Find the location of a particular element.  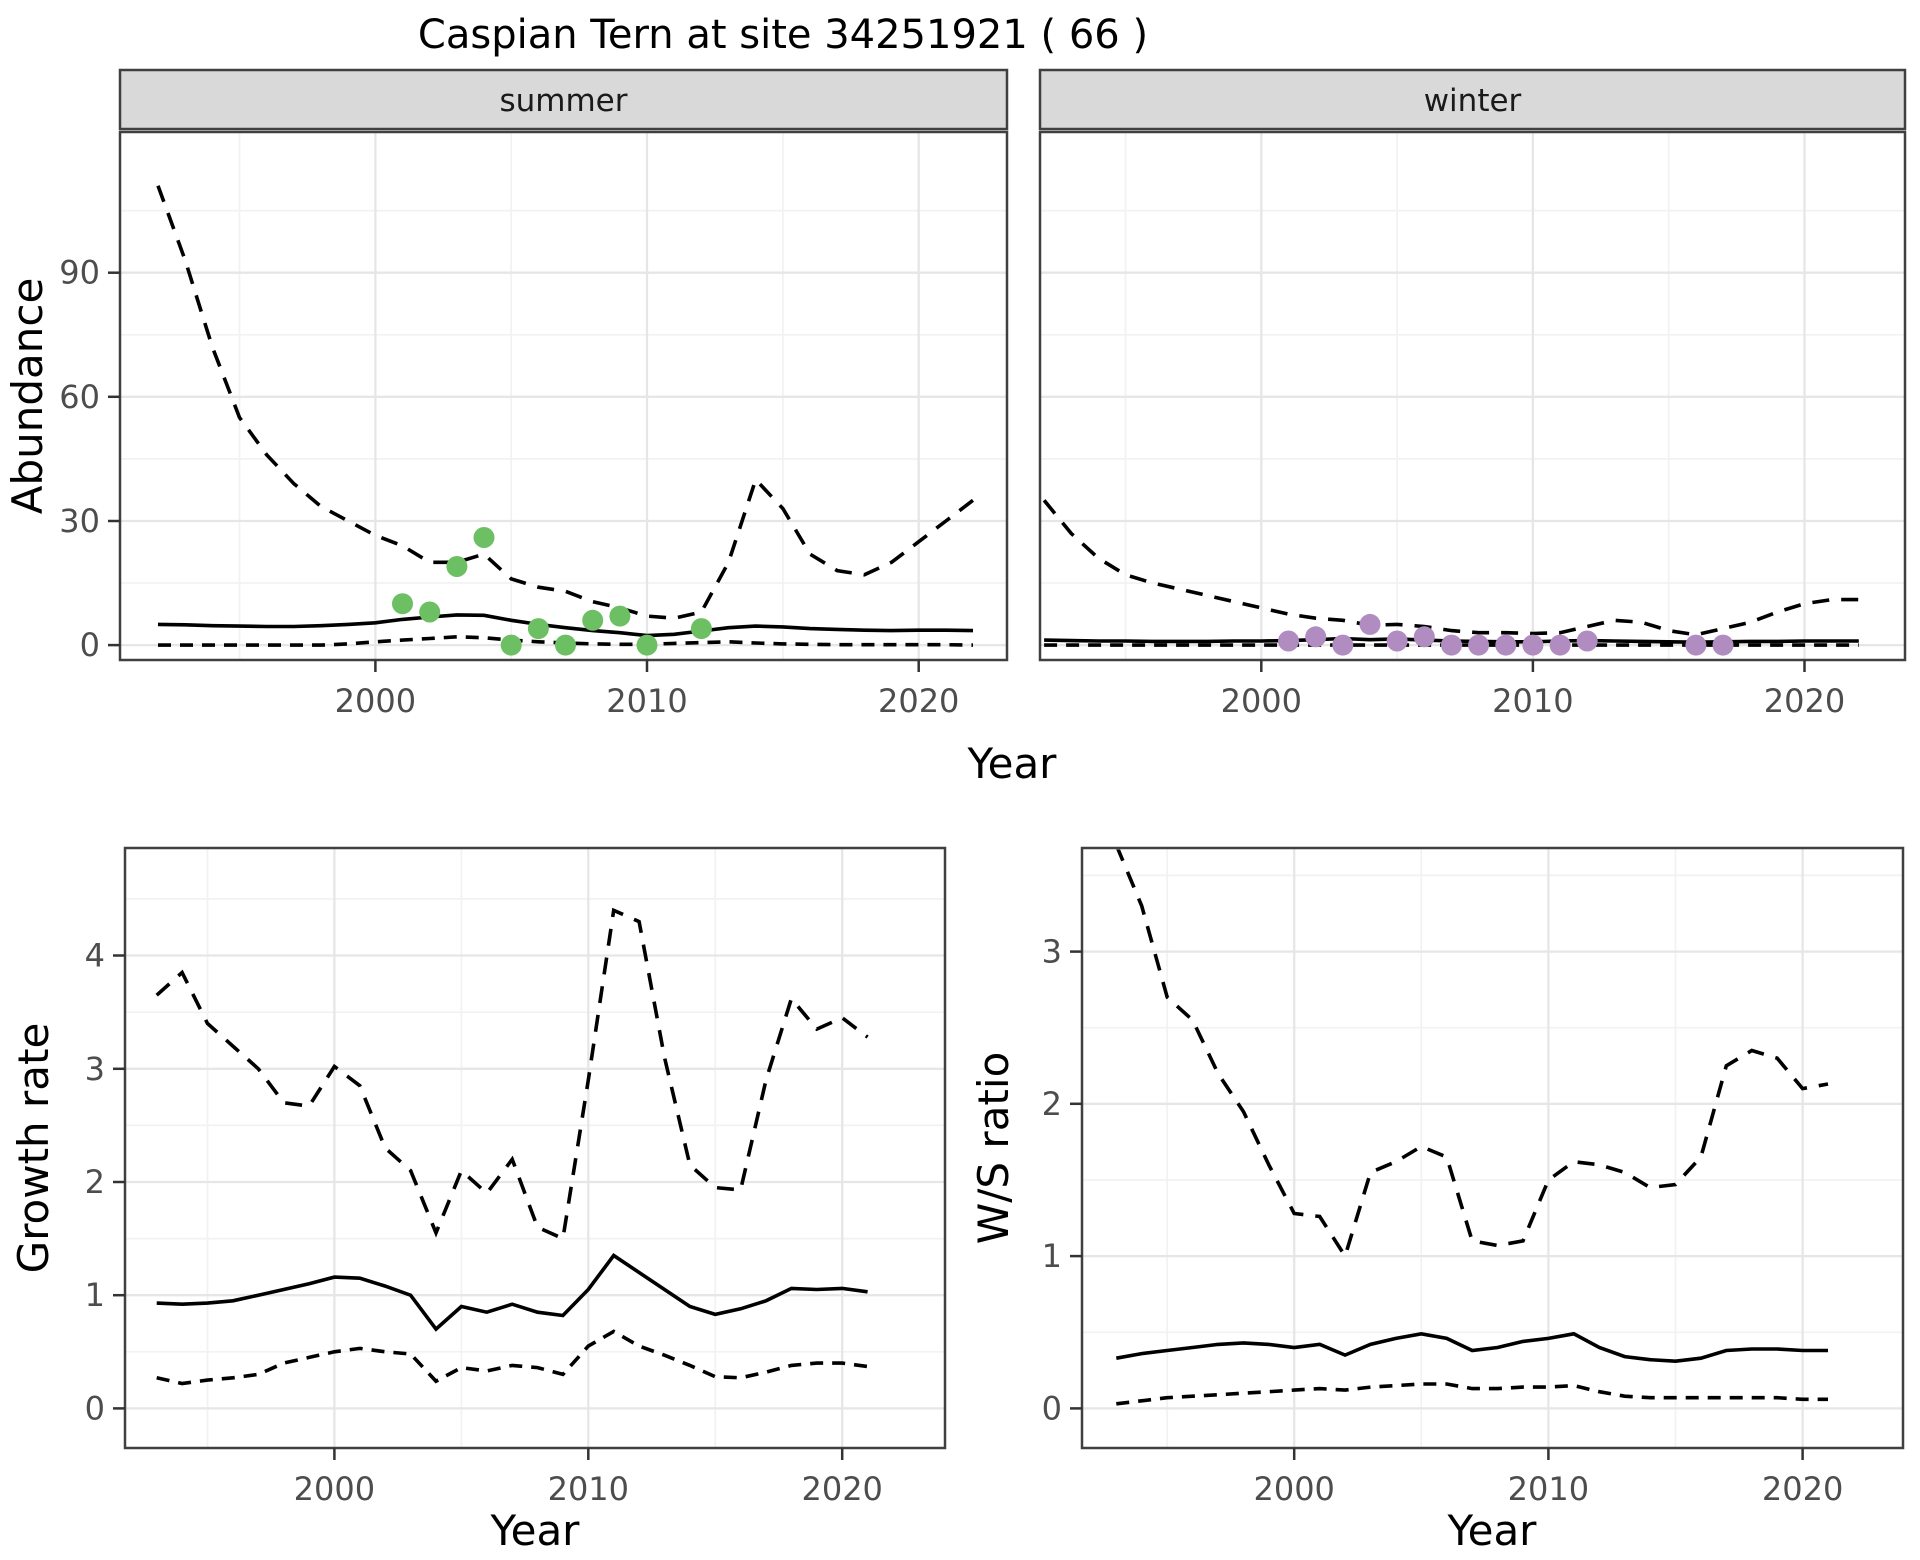

figure-title: Caspian Tern at site 34251921 ( 66 ) is located at coordinates (783, 35).